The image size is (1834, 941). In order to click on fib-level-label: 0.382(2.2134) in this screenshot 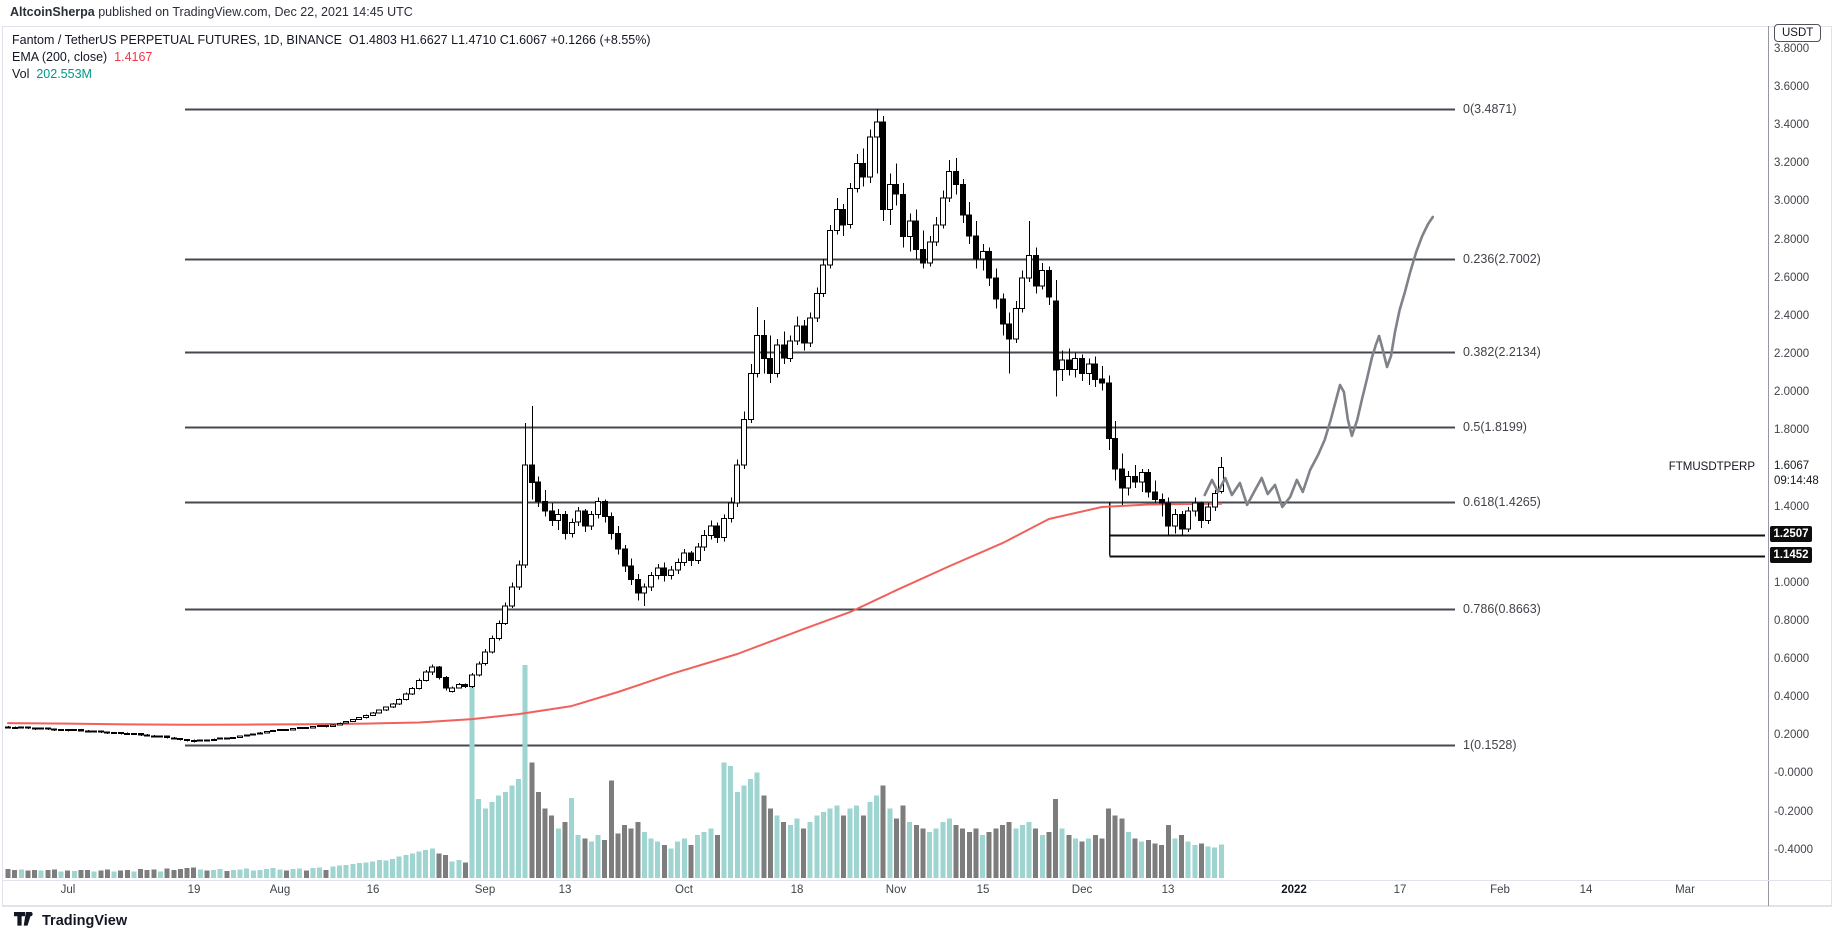, I will do `click(1502, 352)`.